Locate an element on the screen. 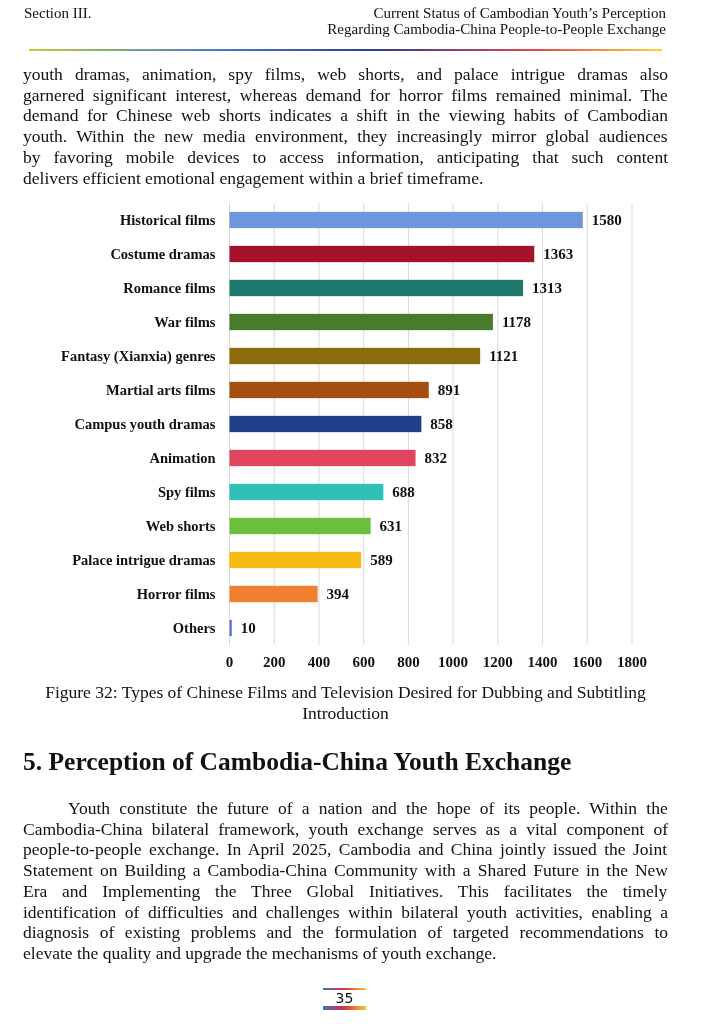 The height and width of the screenshot is (1024, 724). text: Section III. is located at coordinates (58, 13).